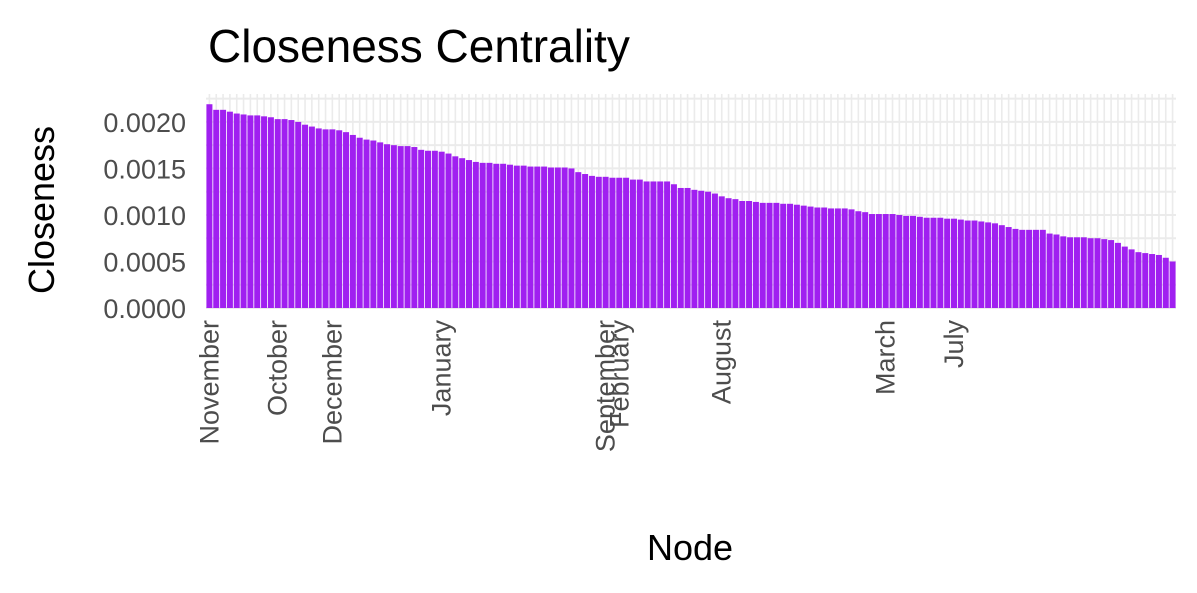 This screenshot has height=593, width=1197. Describe the element at coordinates (209, 382) in the screenshot. I see `x-tick-label: November` at that location.